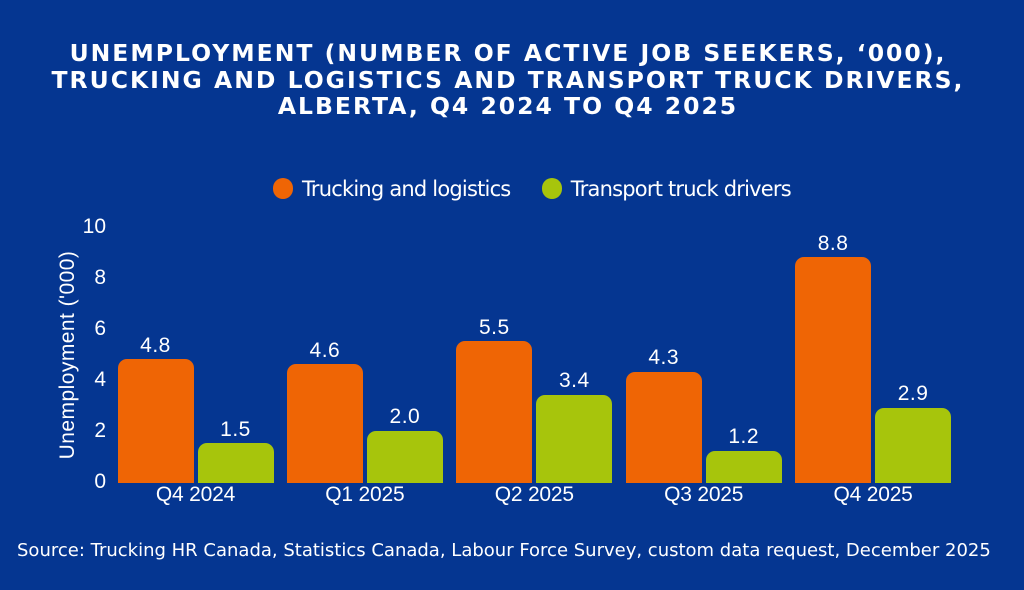  I want to click on legend-item-1: Trucking and logistics, so click(391, 188).